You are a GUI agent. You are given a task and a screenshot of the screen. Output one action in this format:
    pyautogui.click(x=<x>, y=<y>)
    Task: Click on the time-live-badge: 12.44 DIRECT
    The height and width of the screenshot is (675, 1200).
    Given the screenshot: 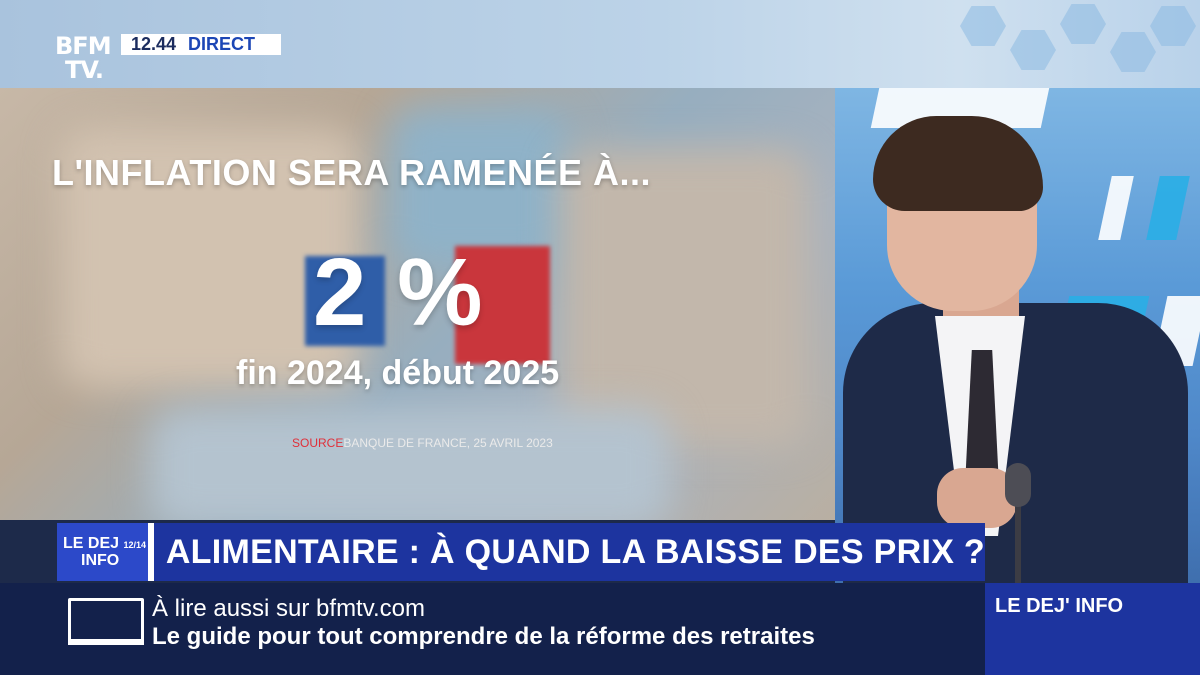 What is the action you would take?
    pyautogui.click(x=201, y=44)
    